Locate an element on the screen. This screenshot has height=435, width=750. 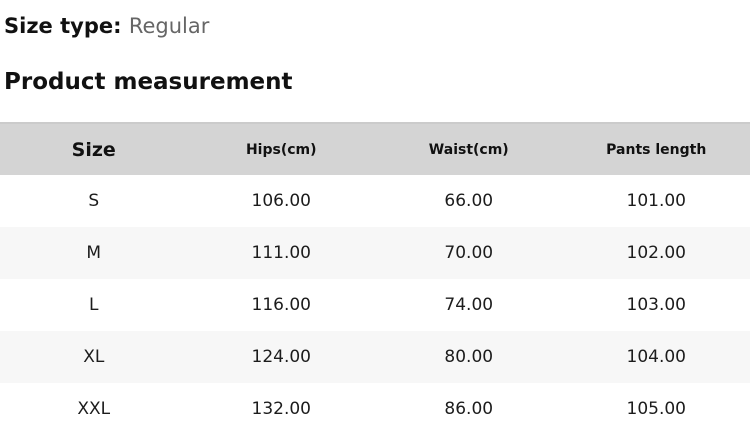
col-header-pants-length: Pants length is located at coordinates (656, 149).